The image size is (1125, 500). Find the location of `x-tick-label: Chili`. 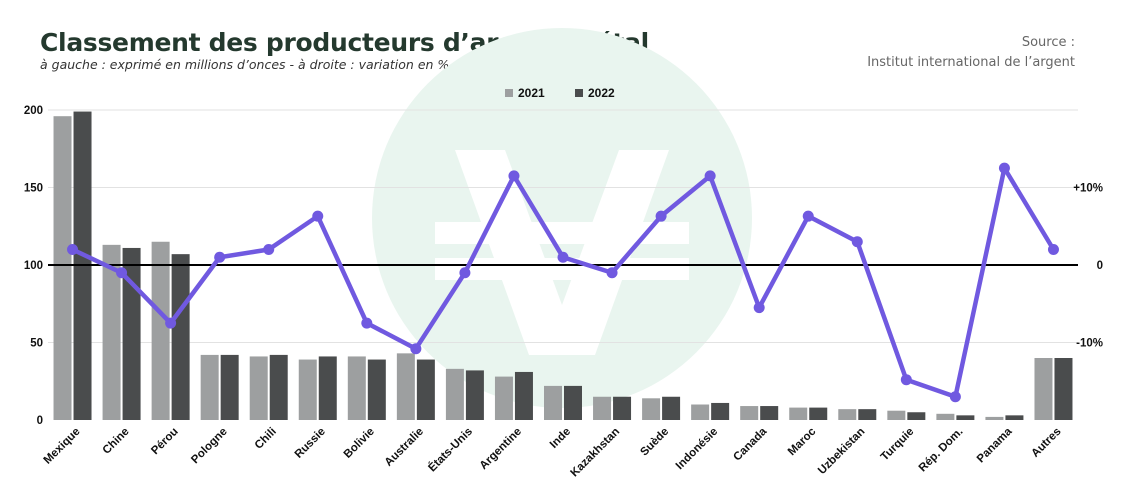

x-tick-label: Chili is located at coordinates (266, 439).